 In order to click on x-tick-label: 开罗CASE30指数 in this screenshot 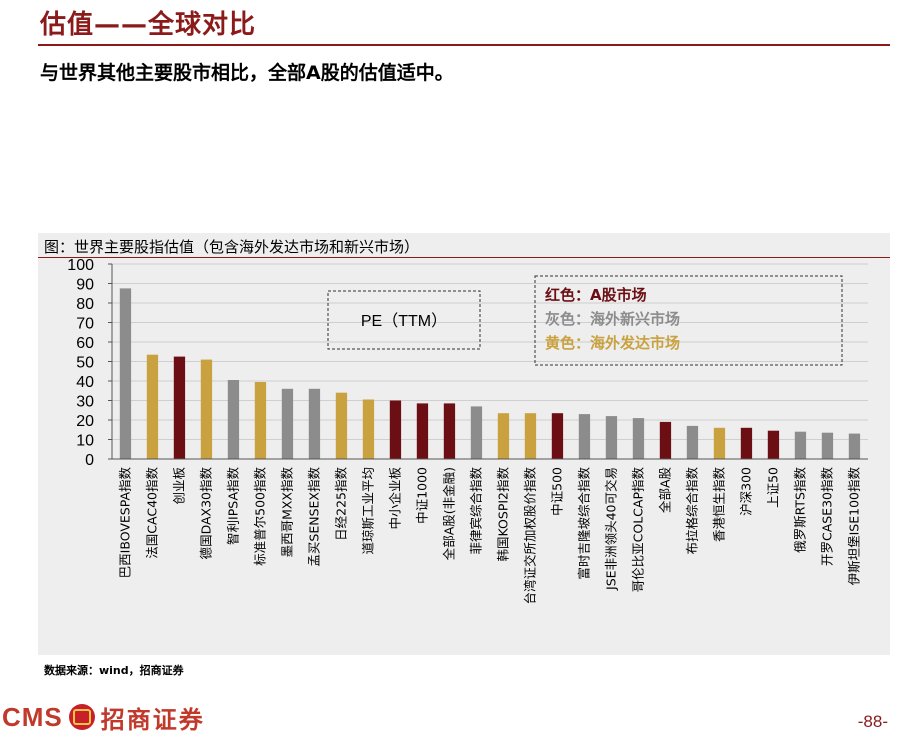, I will do `click(827, 517)`.